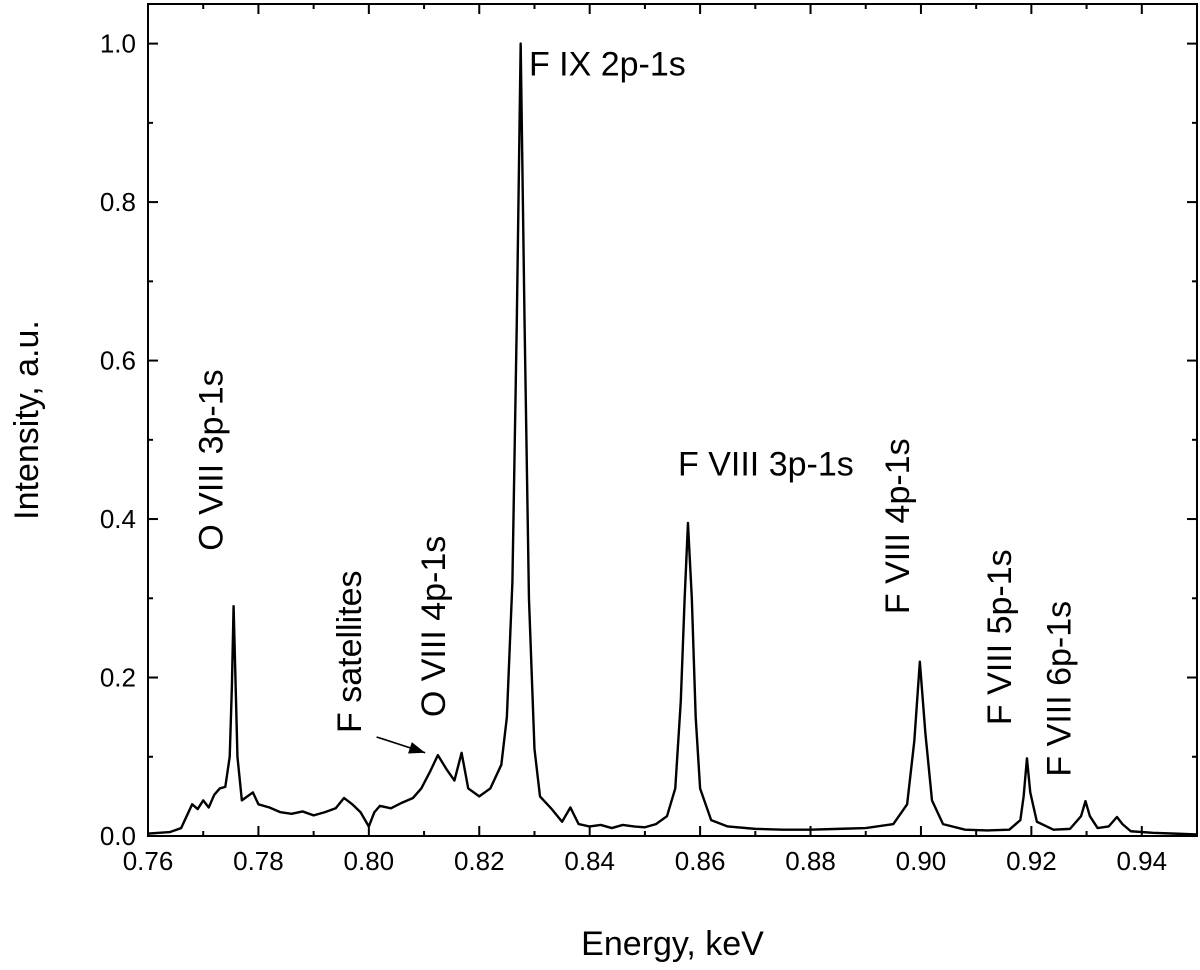 The image size is (1200, 970). I want to click on satellites-arrowhead, so click(417, 748).